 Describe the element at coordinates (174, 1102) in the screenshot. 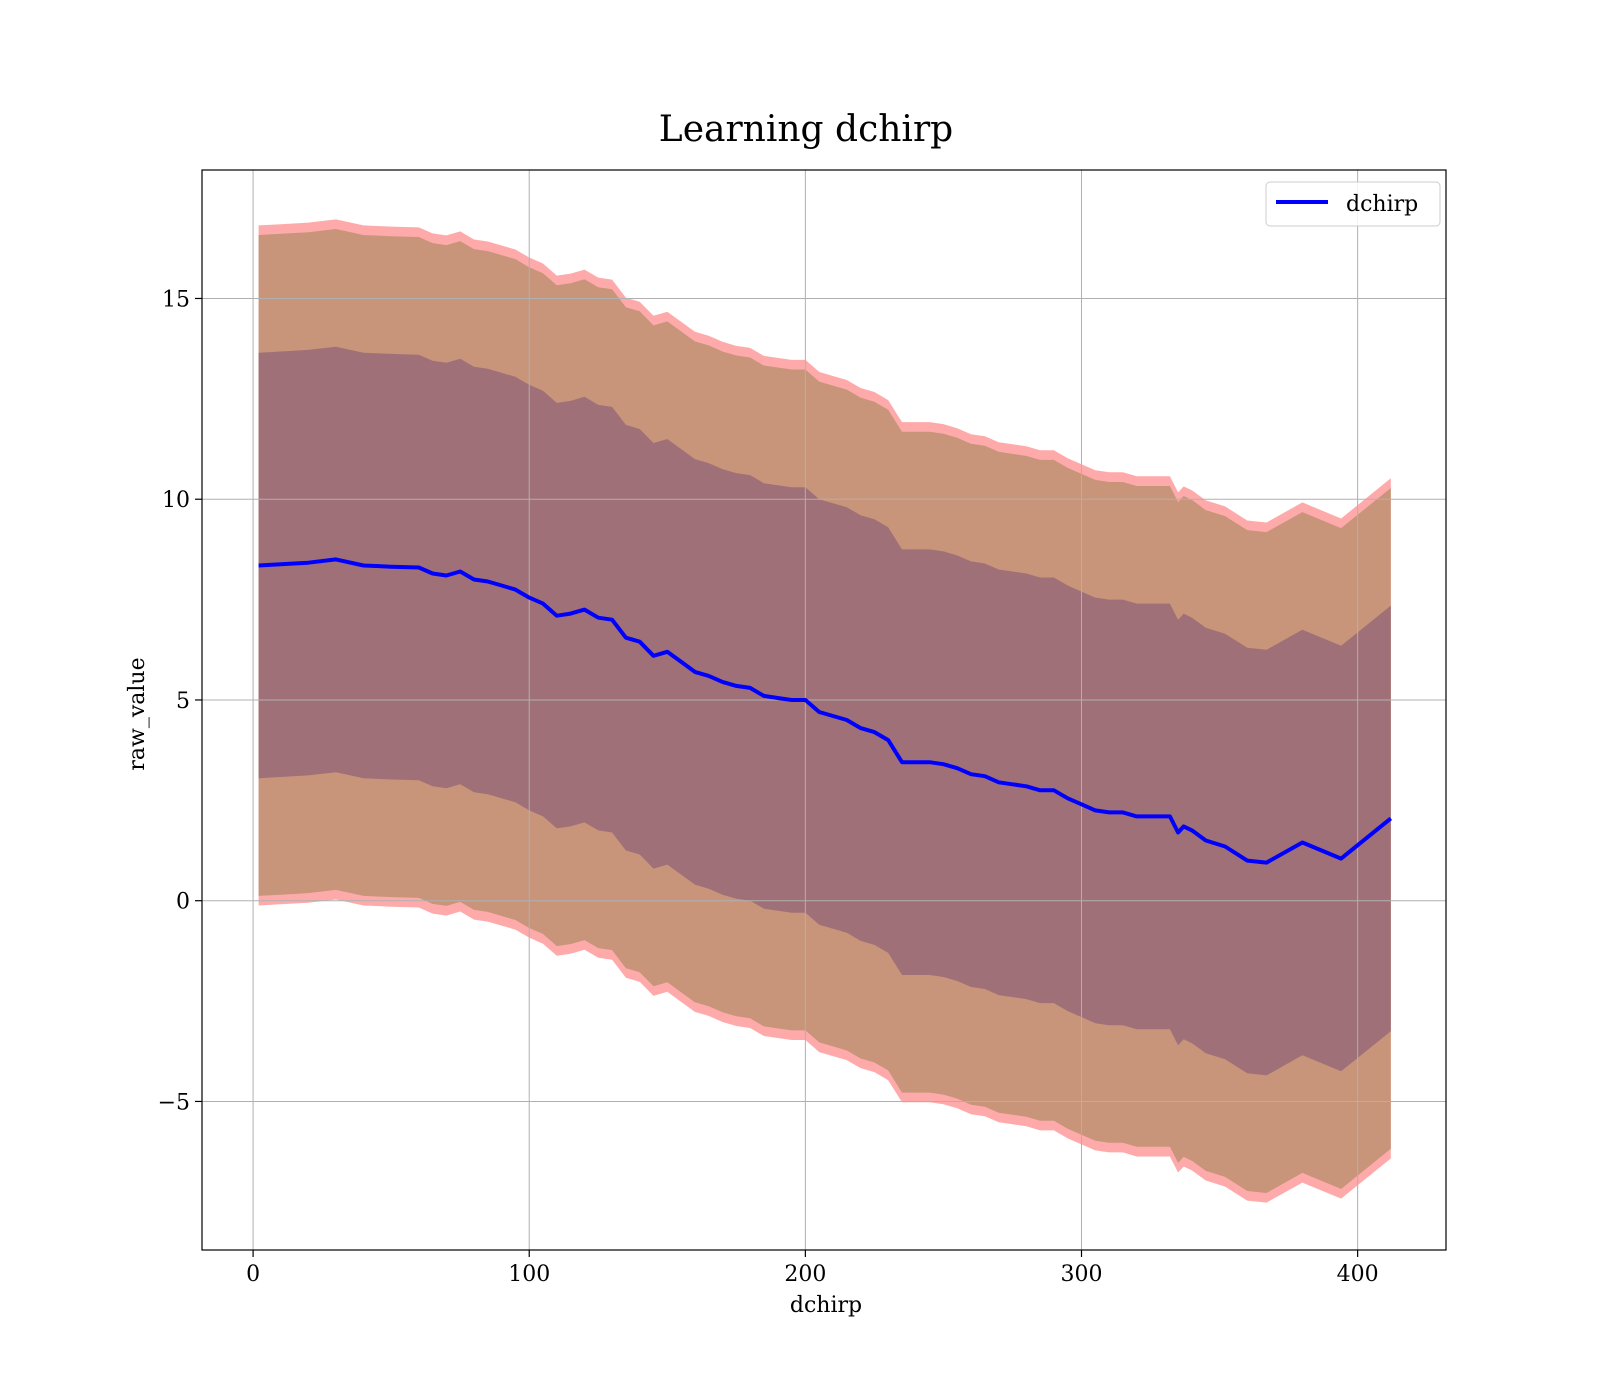

I see `y-tick-label: −5` at that location.